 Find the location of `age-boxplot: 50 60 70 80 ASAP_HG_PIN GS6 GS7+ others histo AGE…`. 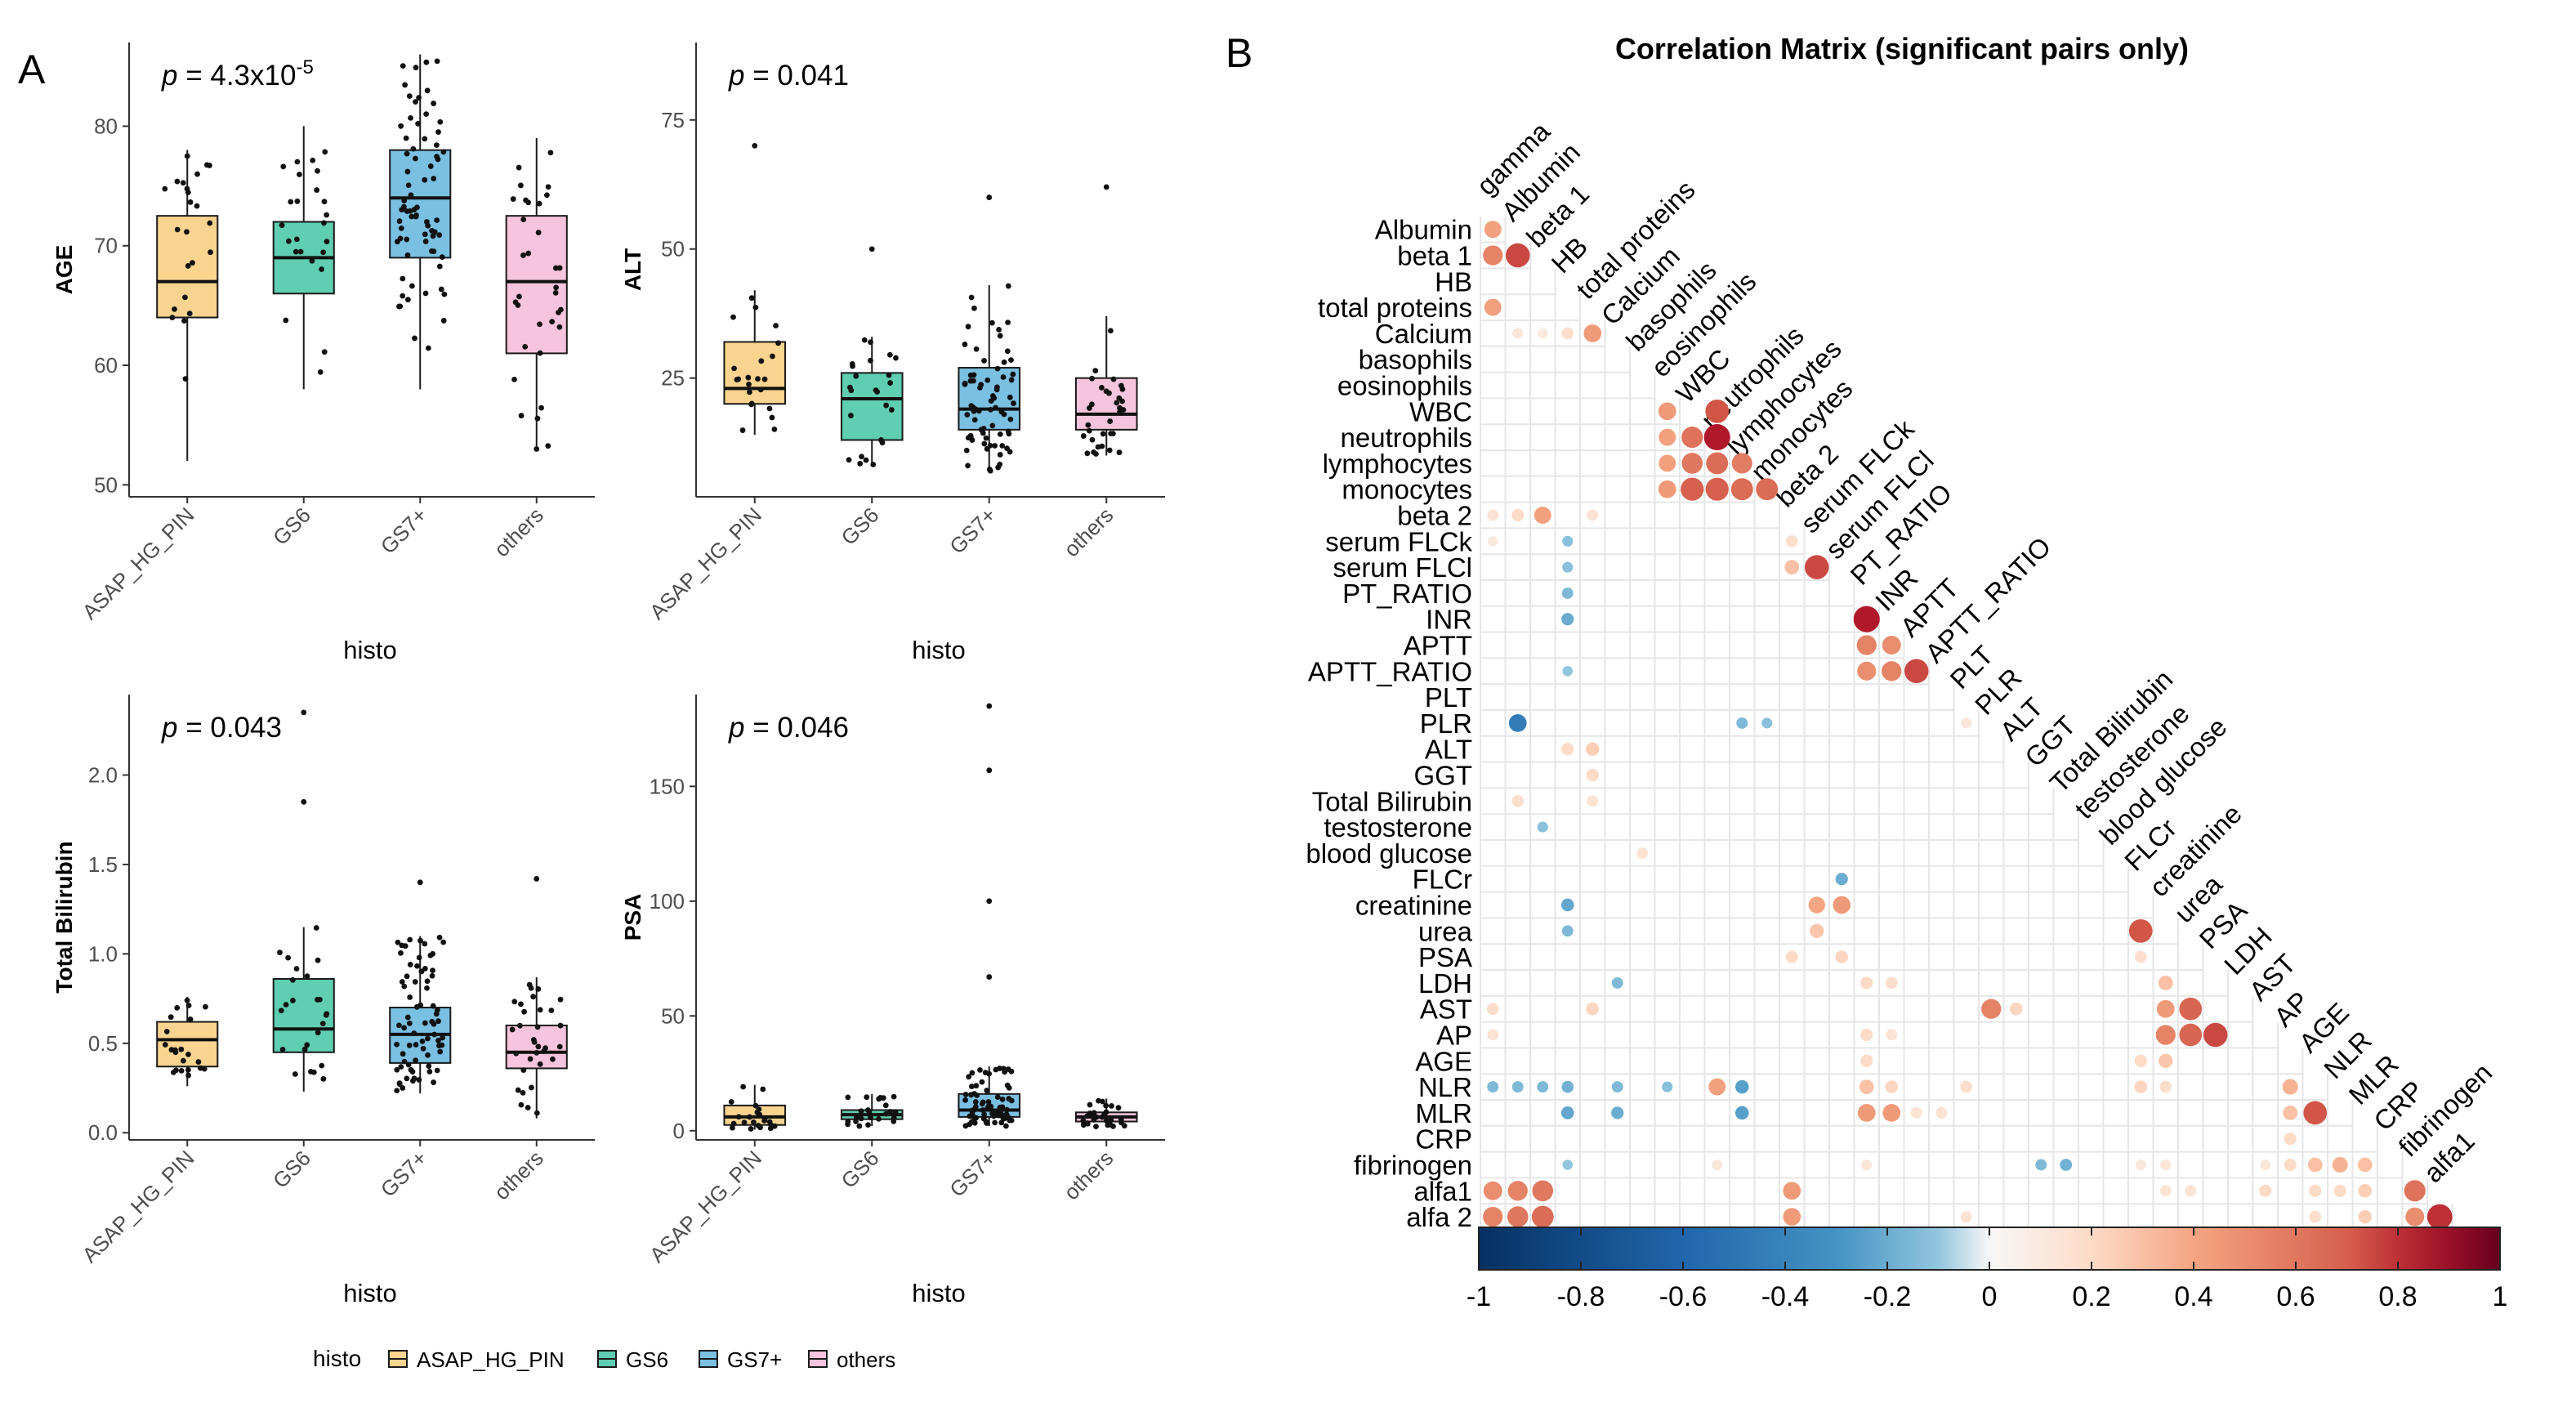

age-boxplot: 50 60 70 80 ASAP_HG_PIN GS6 GS7+ others histo AGE… is located at coordinates (323, 353).